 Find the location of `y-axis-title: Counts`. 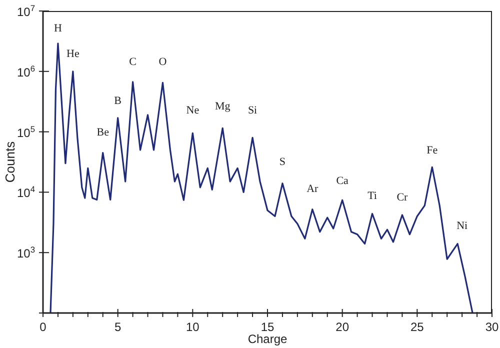

y-axis-title: Counts is located at coordinates (10, 161).